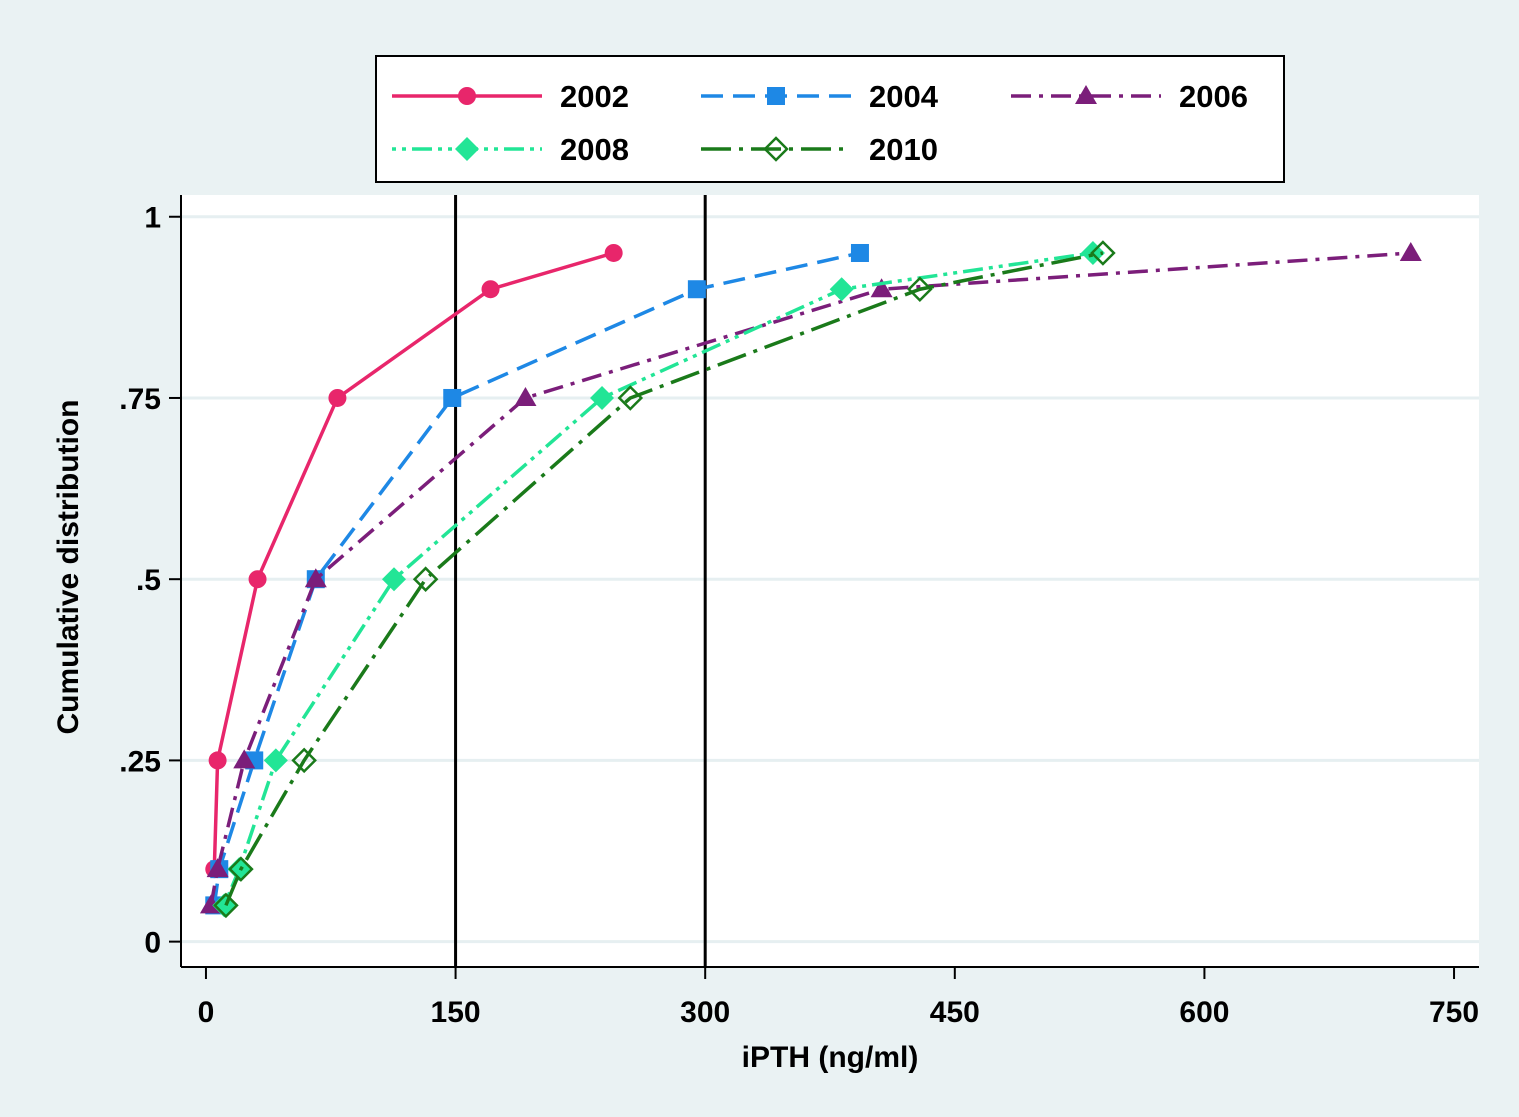  What do you see at coordinates (510, 96) in the screenshot?
I see `legend-item-2002: 2002` at bounding box center [510, 96].